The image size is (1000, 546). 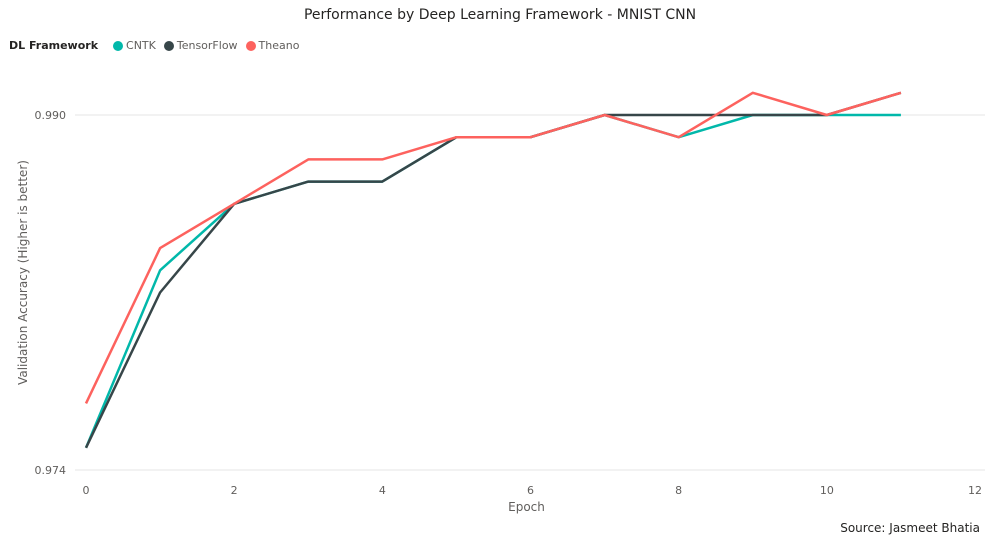 I want to click on x-tick-label: 6, so click(x=530, y=490).